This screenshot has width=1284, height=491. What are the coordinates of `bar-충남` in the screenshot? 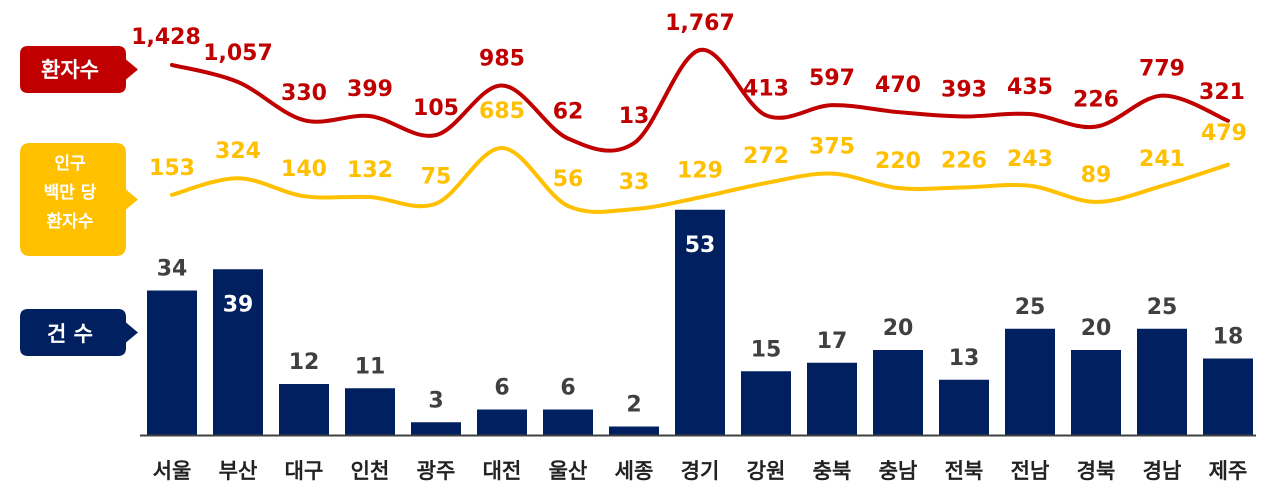 It's located at (898, 392).